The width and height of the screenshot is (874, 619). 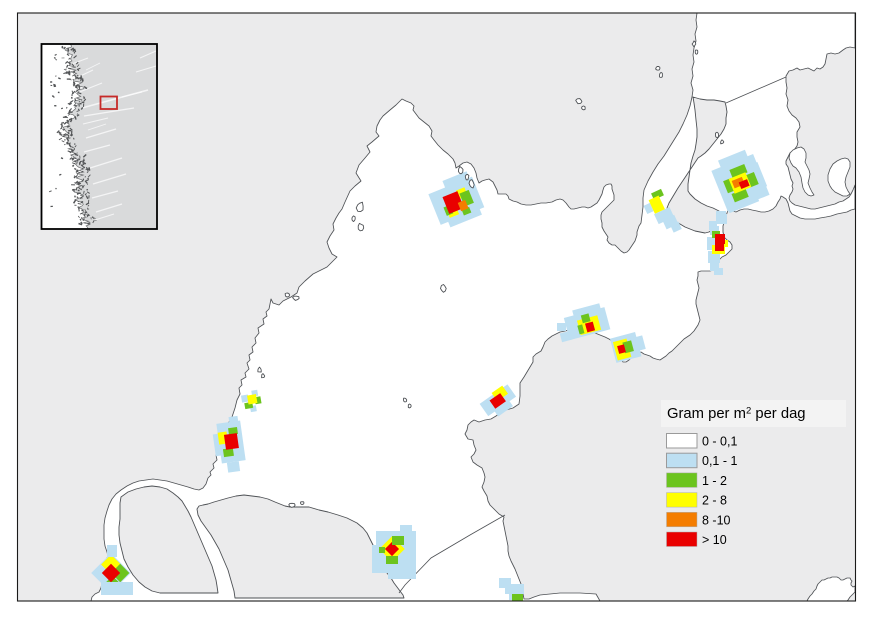 What do you see at coordinates (714, 481) in the screenshot?
I see `svg-text: 1 - 2` at bounding box center [714, 481].